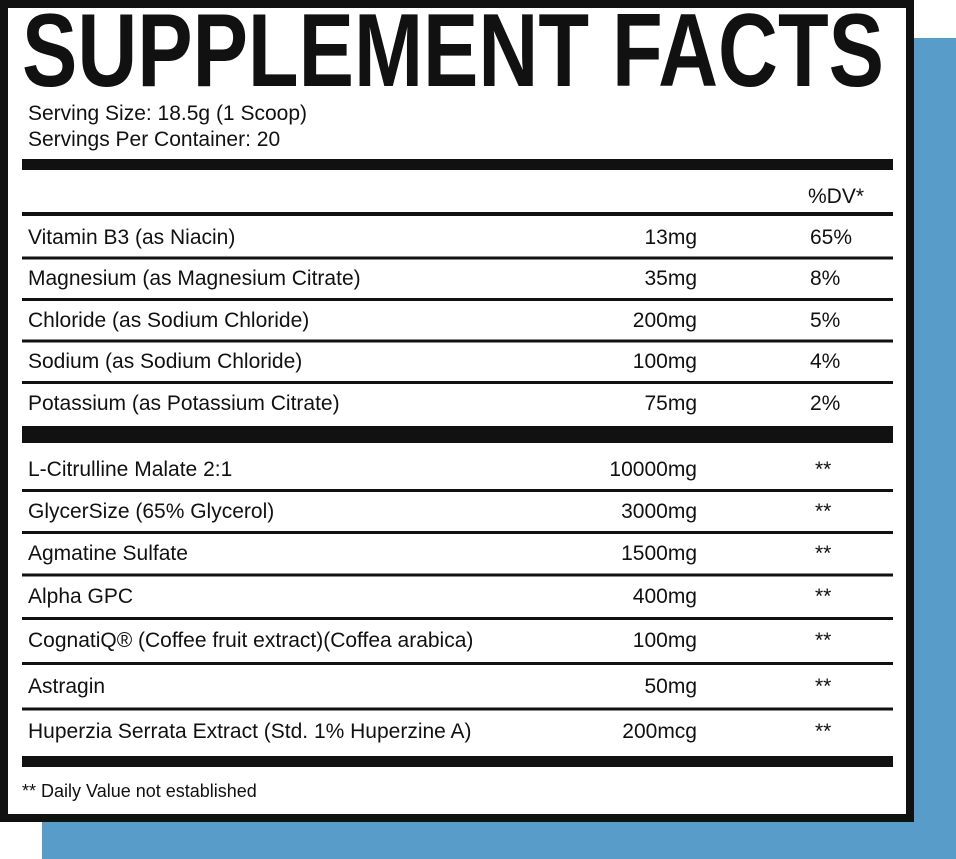  Describe the element at coordinates (653, 469) in the screenshot. I see `amount: 10000mg` at that location.